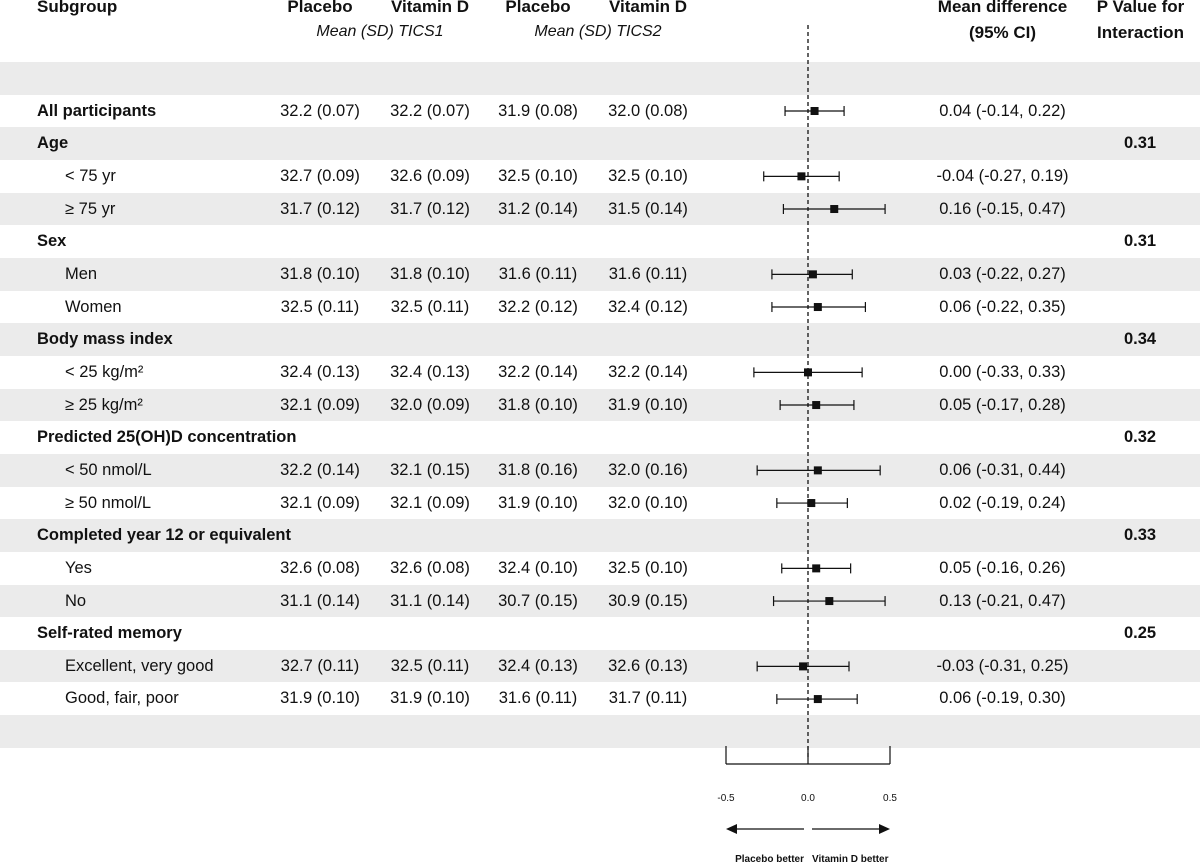 This screenshot has width=1200, height=865. What do you see at coordinates (648, 273) in the screenshot?
I see `vitd-tics2-cell: 31.6 (0.11)` at bounding box center [648, 273].